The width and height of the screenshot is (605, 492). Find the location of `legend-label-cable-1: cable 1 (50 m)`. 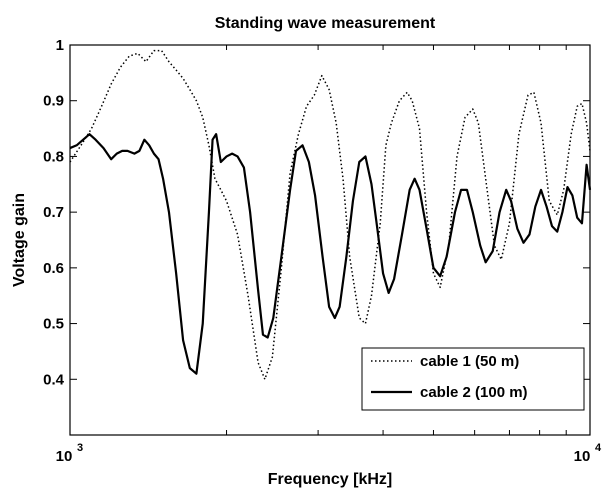

legend-label-cable-1: cable 1 (50 m) is located at coordinates (469, 361).